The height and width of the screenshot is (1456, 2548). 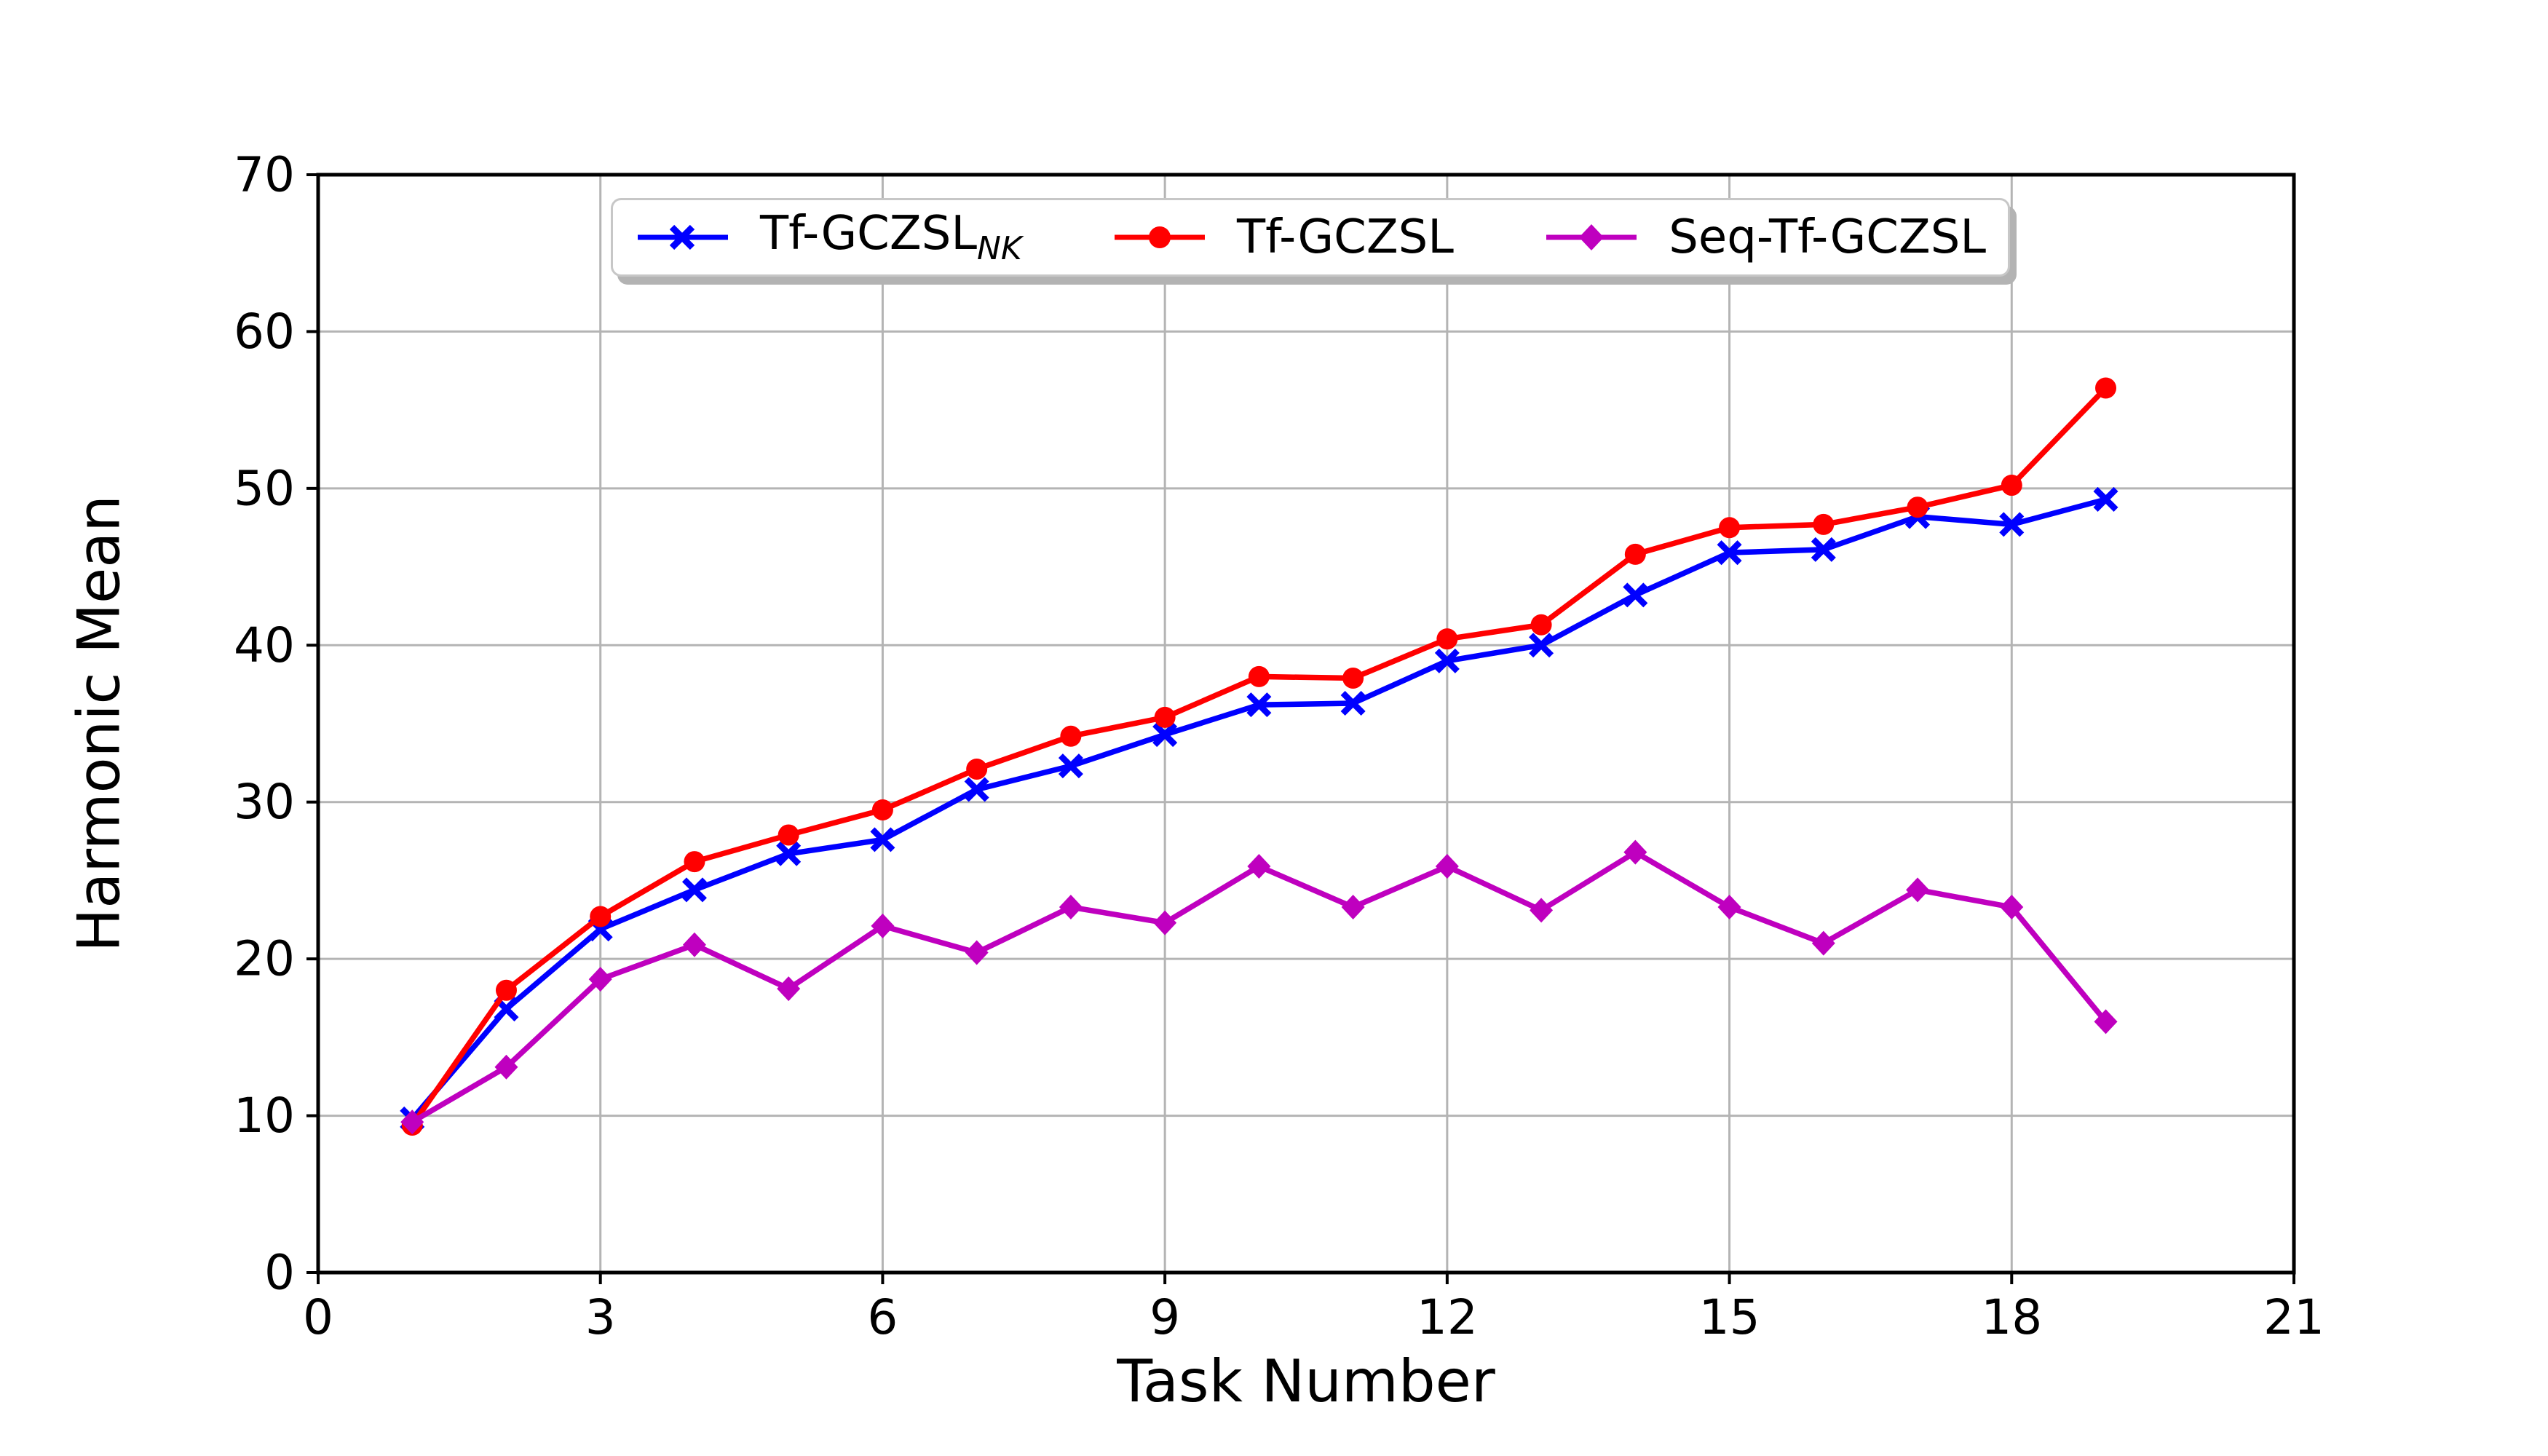 I want to click on legend-label: Tf-GCZSL, so click(x=1345, y=237).